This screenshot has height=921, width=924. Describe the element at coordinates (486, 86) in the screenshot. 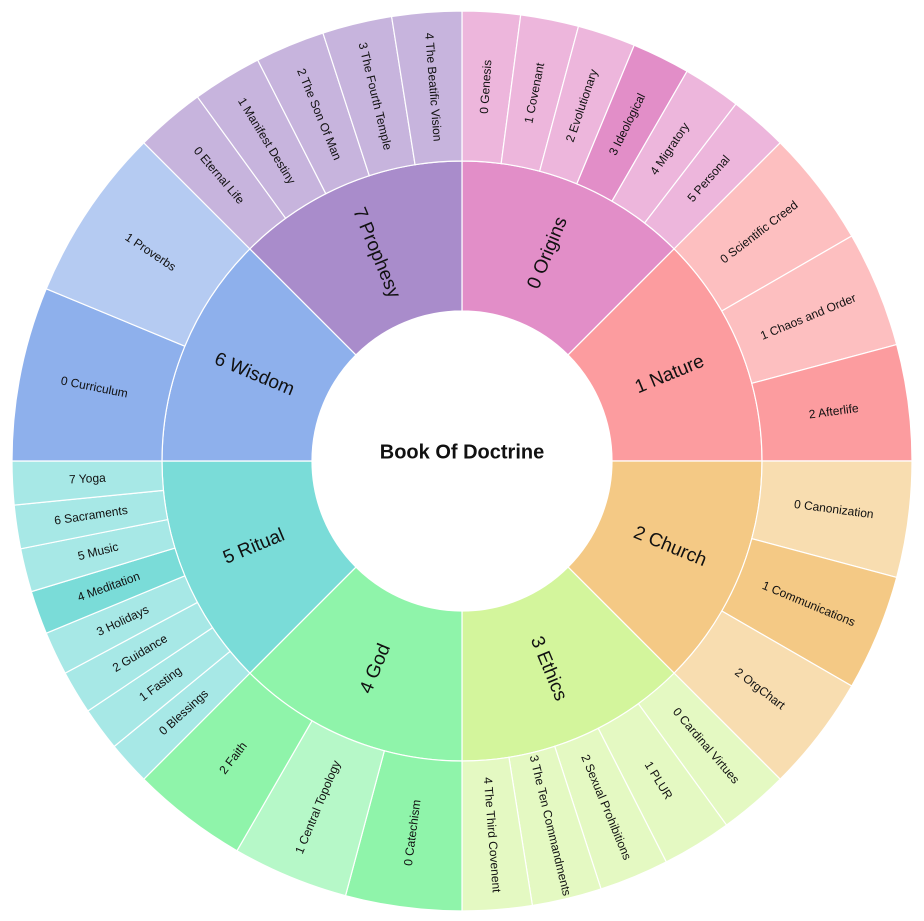

I see `subcategory-label-0-genesis: 0 Genesis` at that location.